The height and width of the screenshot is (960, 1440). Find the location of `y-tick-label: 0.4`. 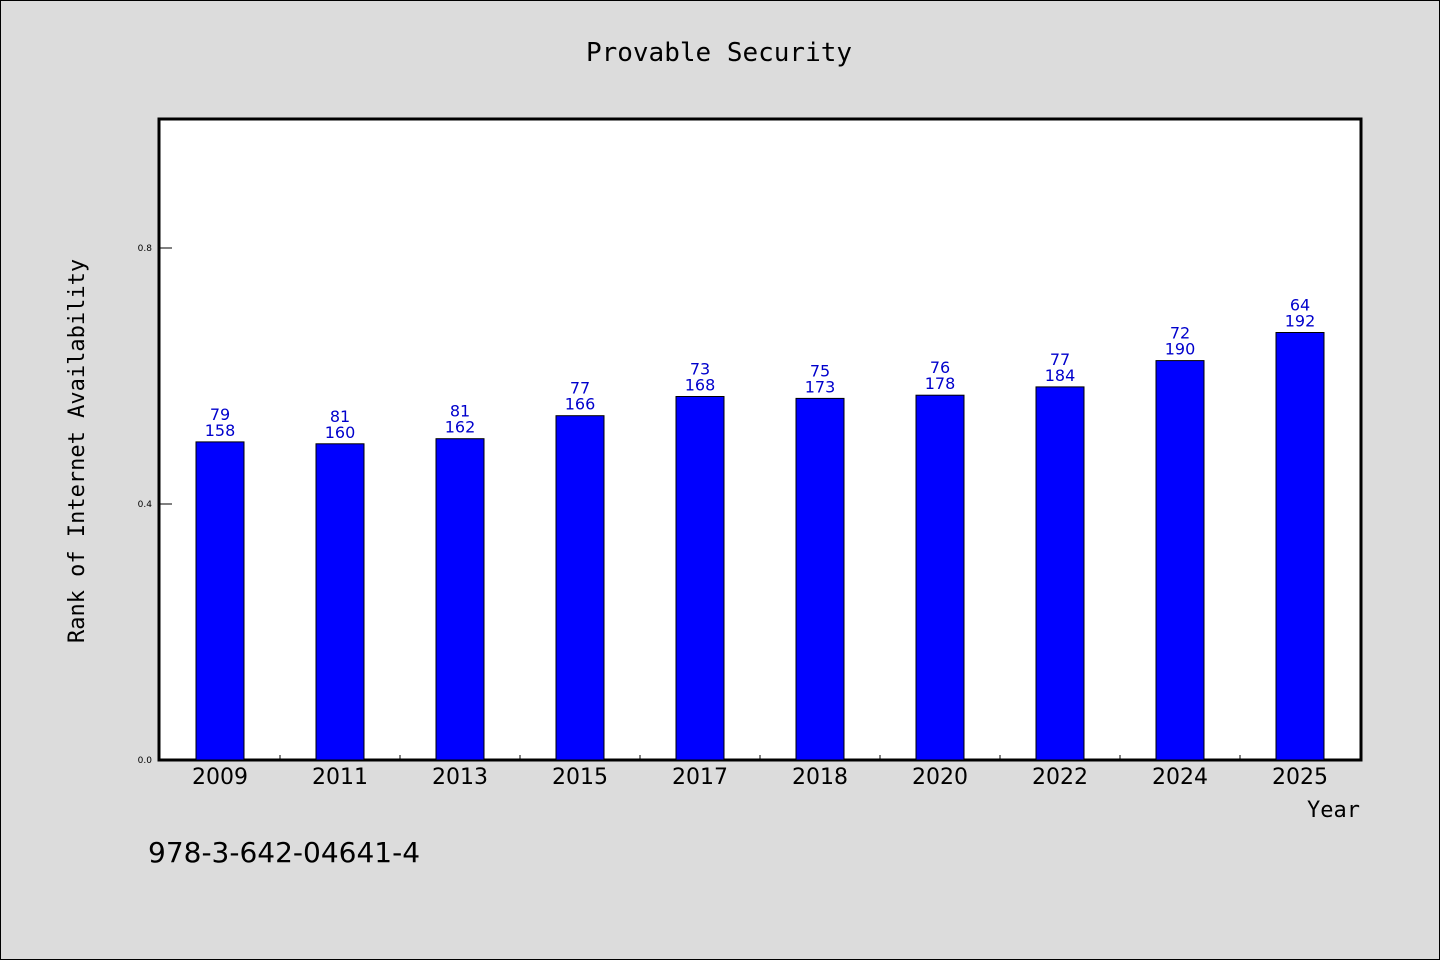

y-tick-label: 0.4 is located at coordinates (145, 505).